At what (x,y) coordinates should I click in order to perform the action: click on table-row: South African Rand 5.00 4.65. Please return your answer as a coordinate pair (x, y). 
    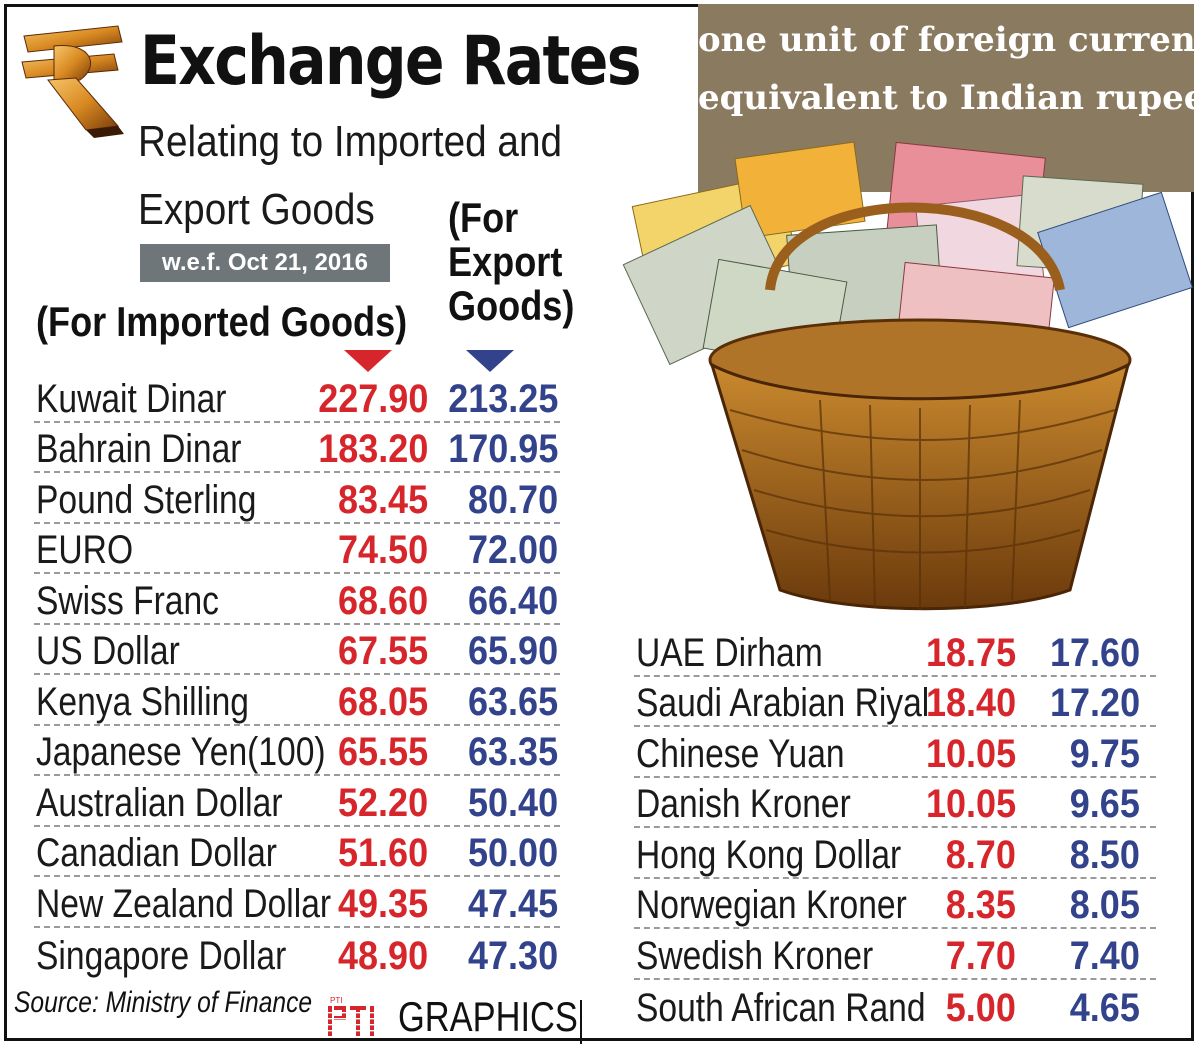
    Looking at the image, I should click on (895, 1005).